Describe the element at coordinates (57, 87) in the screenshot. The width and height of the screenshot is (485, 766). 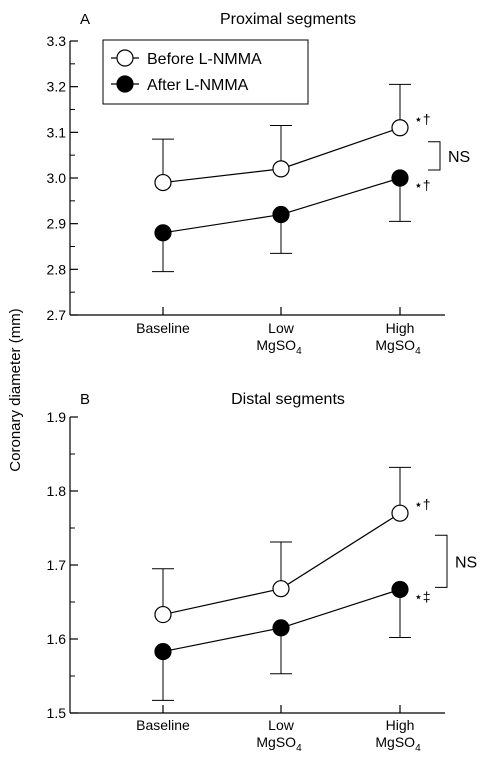
I see `y-tick-label: 3.2` at that location.